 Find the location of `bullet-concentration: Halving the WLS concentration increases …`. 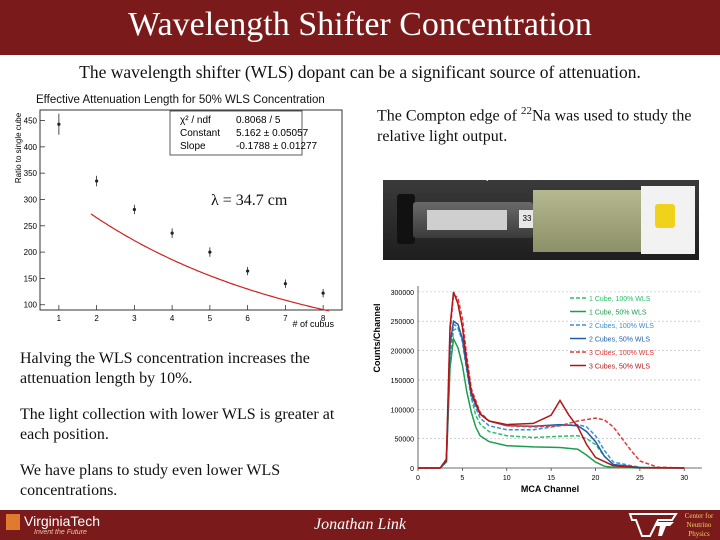

bullet-concentration: Halving the WLS concentration increases … is located at coordinates (165, 368).